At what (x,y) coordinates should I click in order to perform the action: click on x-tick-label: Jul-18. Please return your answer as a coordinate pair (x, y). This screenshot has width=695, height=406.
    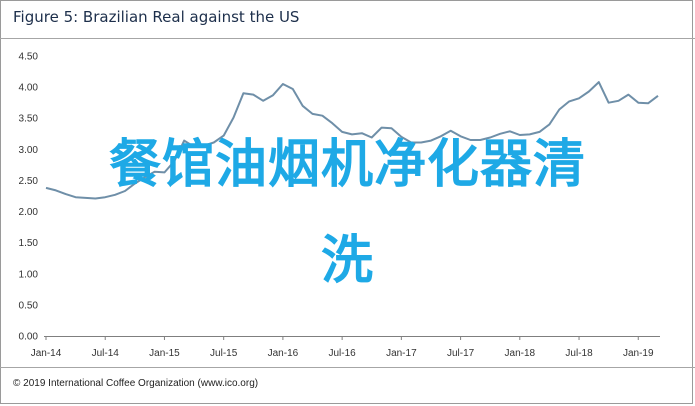
    Looking at the image, I should click on (579, 353).